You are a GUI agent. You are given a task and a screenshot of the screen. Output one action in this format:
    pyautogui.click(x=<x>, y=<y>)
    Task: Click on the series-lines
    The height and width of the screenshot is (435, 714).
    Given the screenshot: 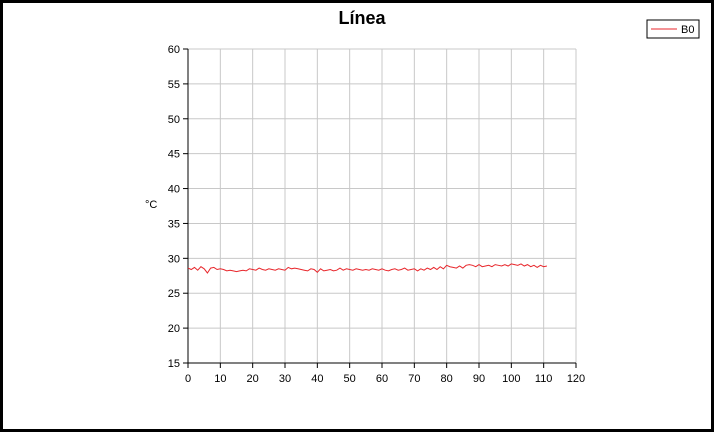 What is the action you would take?
    pyautogui.click(x=367, y=268)
    